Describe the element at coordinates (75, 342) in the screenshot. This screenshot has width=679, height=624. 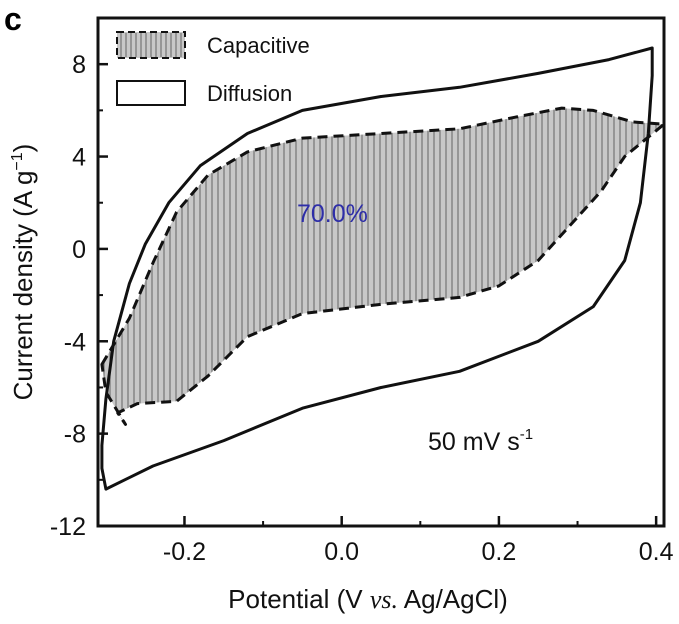
I see `y-tick-label: -4` at that location.